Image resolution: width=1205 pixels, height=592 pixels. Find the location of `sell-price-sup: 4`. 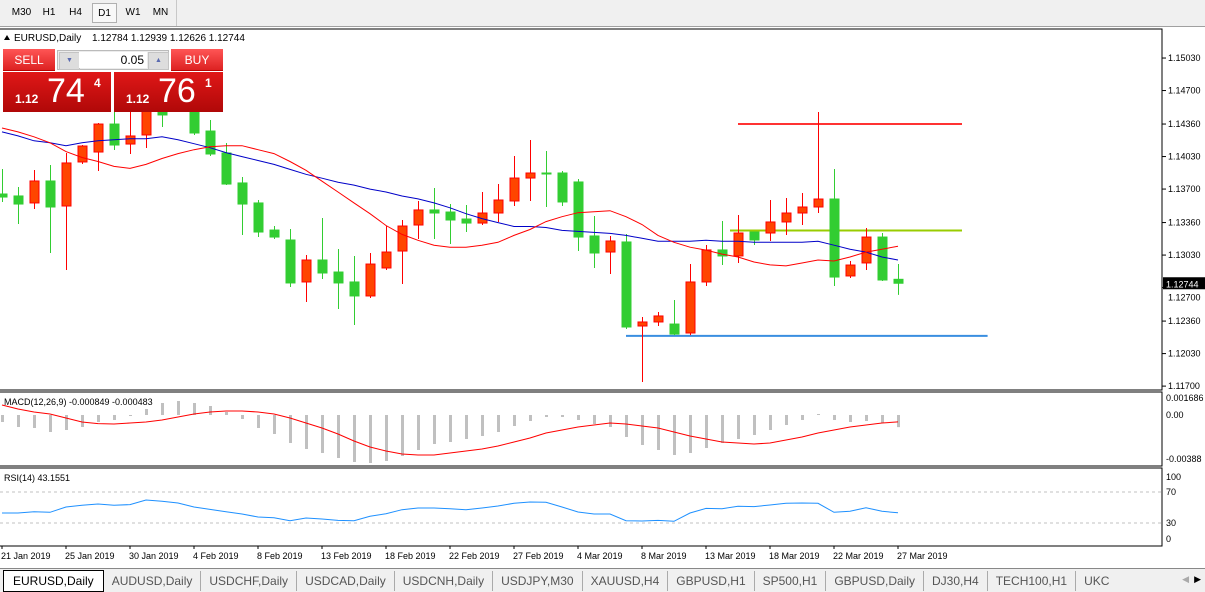

sell-price-sup: 4 is located at coordinates (97, 83).